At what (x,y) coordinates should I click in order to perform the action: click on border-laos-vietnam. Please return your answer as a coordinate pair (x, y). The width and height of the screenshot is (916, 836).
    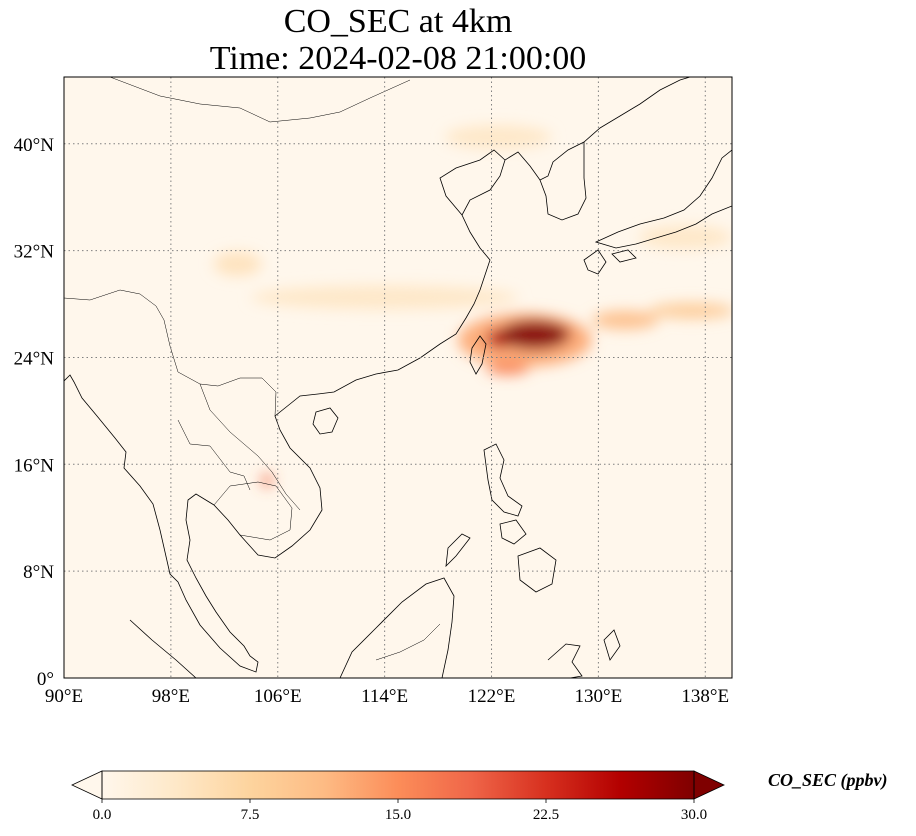
    Looking at the image, I should click on (250, 447).